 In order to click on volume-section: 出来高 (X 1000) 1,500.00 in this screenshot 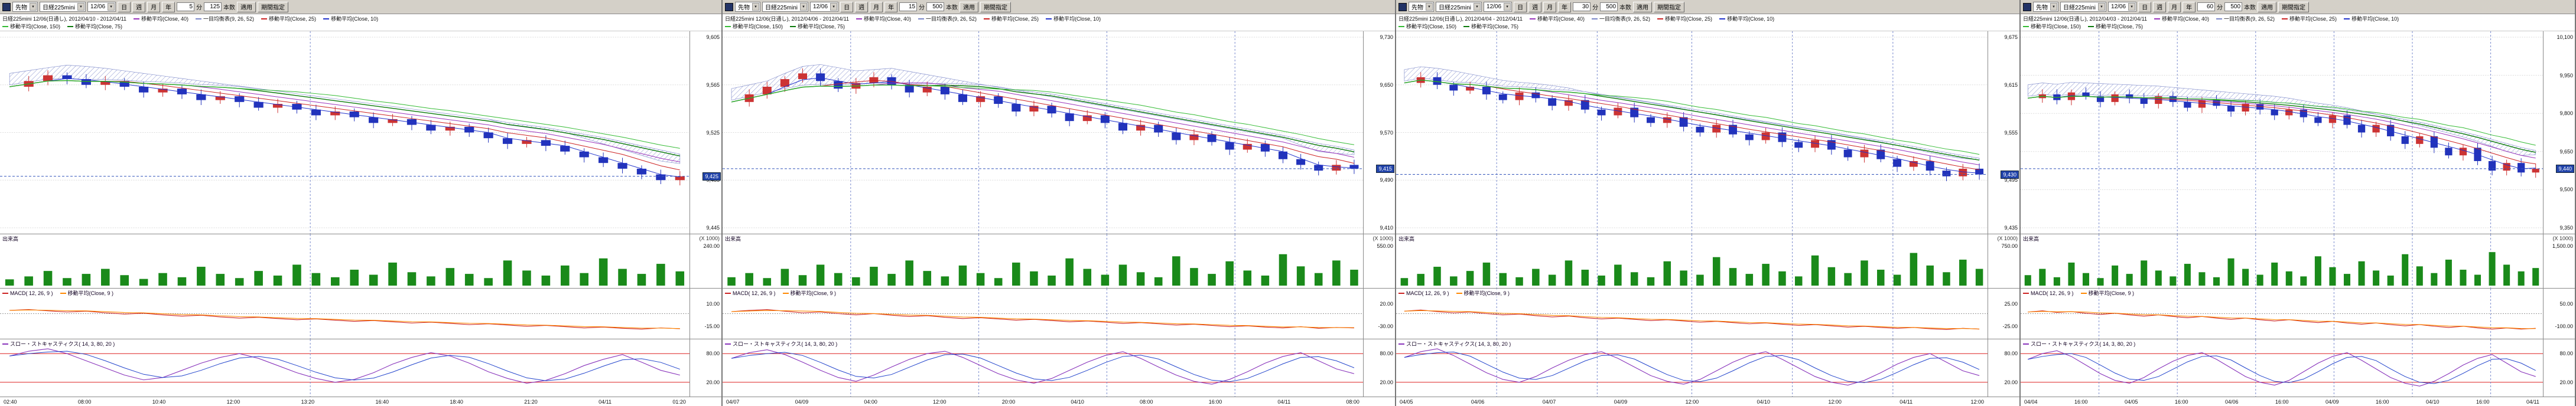, I will do `click(2298, 261)`.